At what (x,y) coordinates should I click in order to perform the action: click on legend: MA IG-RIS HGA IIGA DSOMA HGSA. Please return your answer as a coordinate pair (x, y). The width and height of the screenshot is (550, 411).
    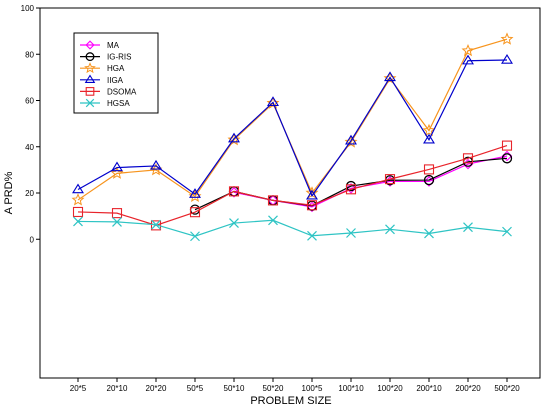
    Looking at the image, I should click on (116, 73).